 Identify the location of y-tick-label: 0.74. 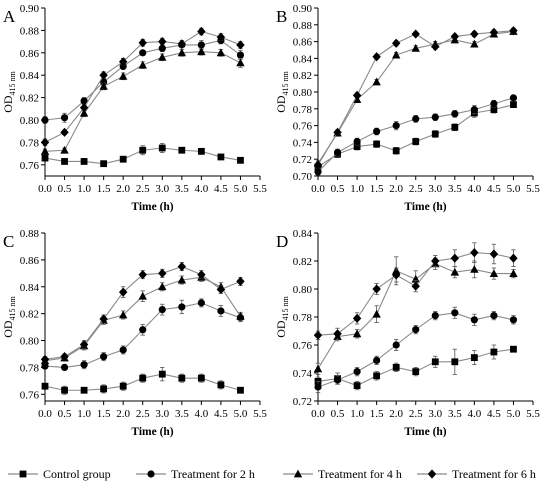
(303, 143).